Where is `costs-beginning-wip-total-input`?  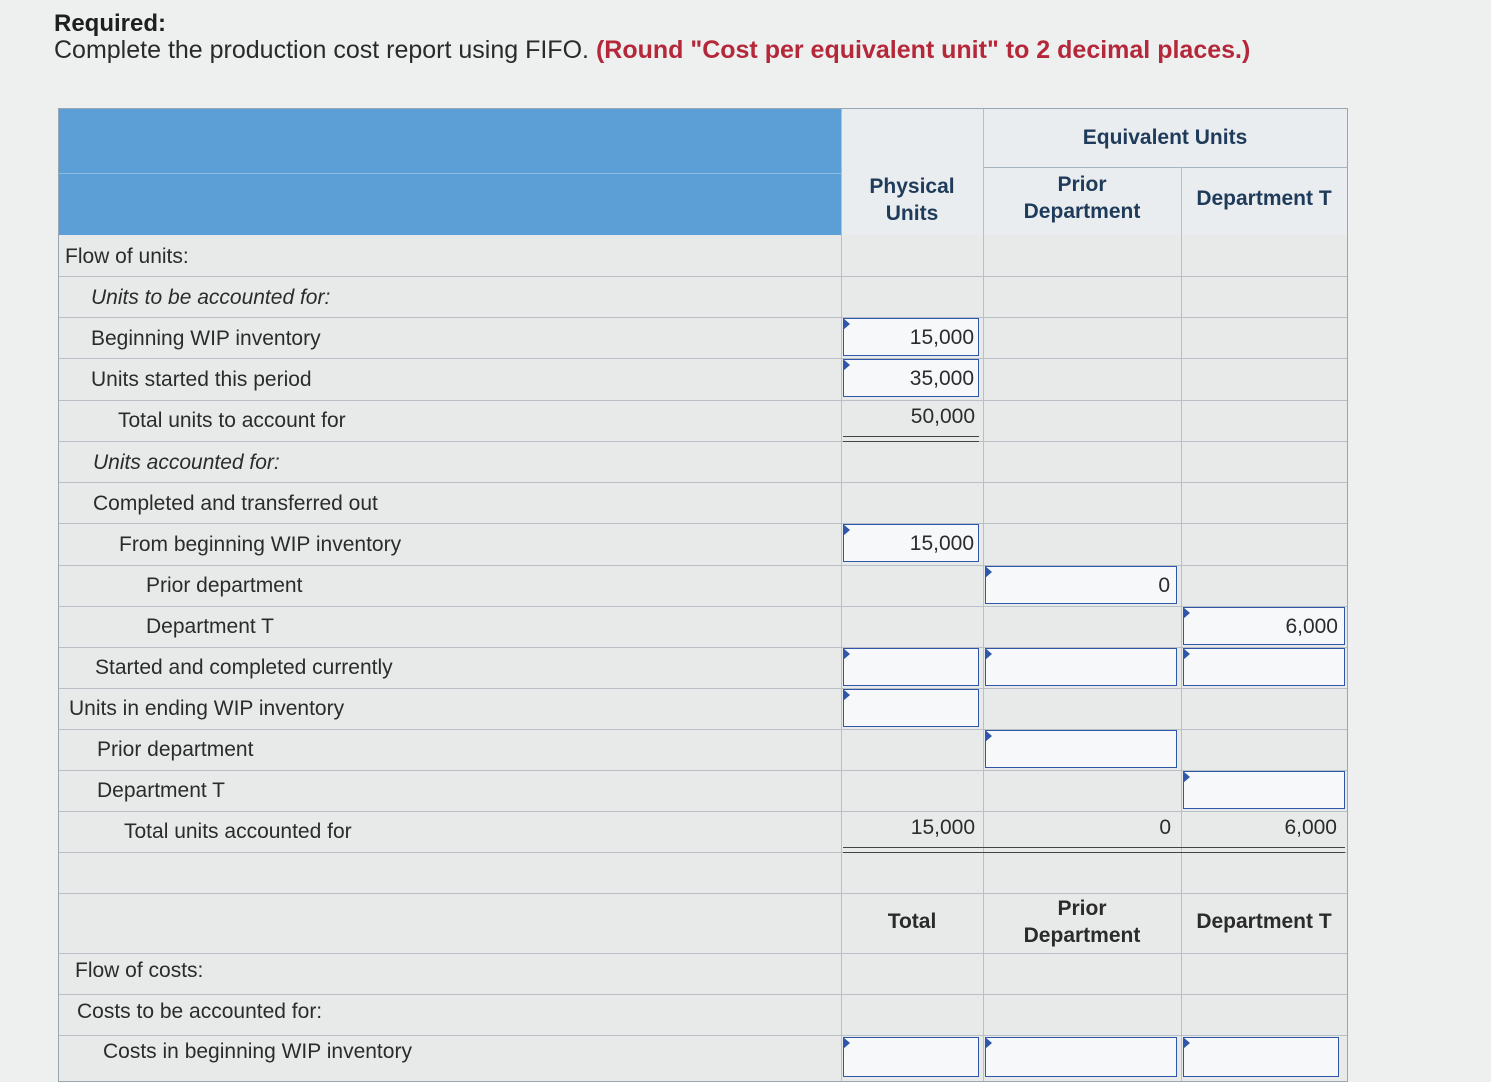 costs-beginning-wip-total-input is located at coordinates (911, 1057).